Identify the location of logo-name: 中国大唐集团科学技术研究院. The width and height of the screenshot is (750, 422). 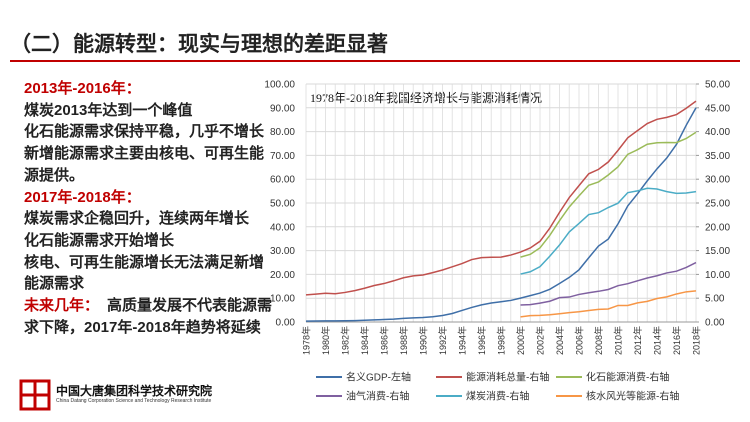
(134, 391).